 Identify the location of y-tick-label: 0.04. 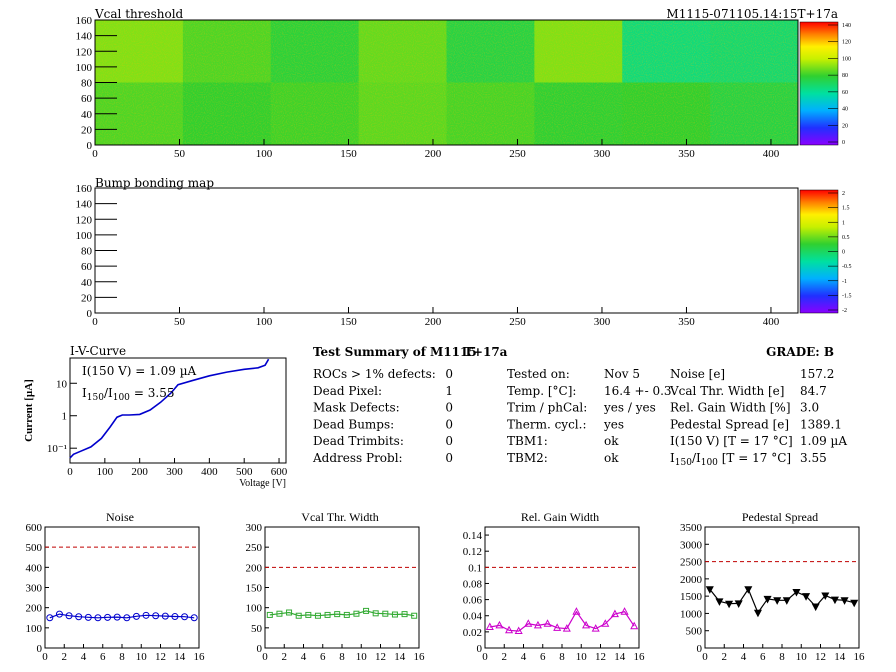
(473, 617).